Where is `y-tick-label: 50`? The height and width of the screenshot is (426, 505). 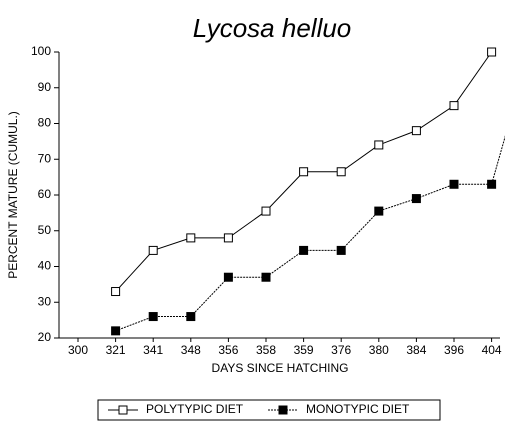
y-tick-label: 50 is located at coordinates (45, 230).